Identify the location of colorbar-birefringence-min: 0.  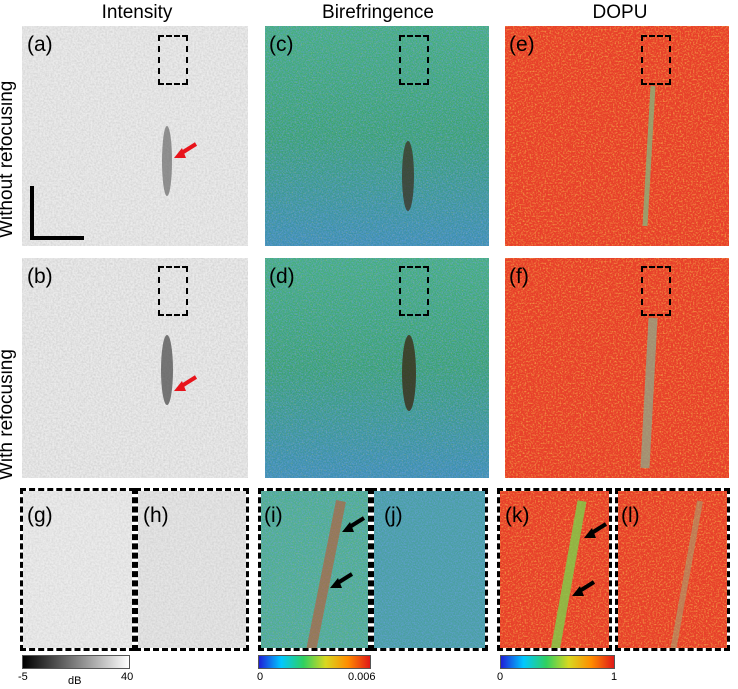
(260, 677).